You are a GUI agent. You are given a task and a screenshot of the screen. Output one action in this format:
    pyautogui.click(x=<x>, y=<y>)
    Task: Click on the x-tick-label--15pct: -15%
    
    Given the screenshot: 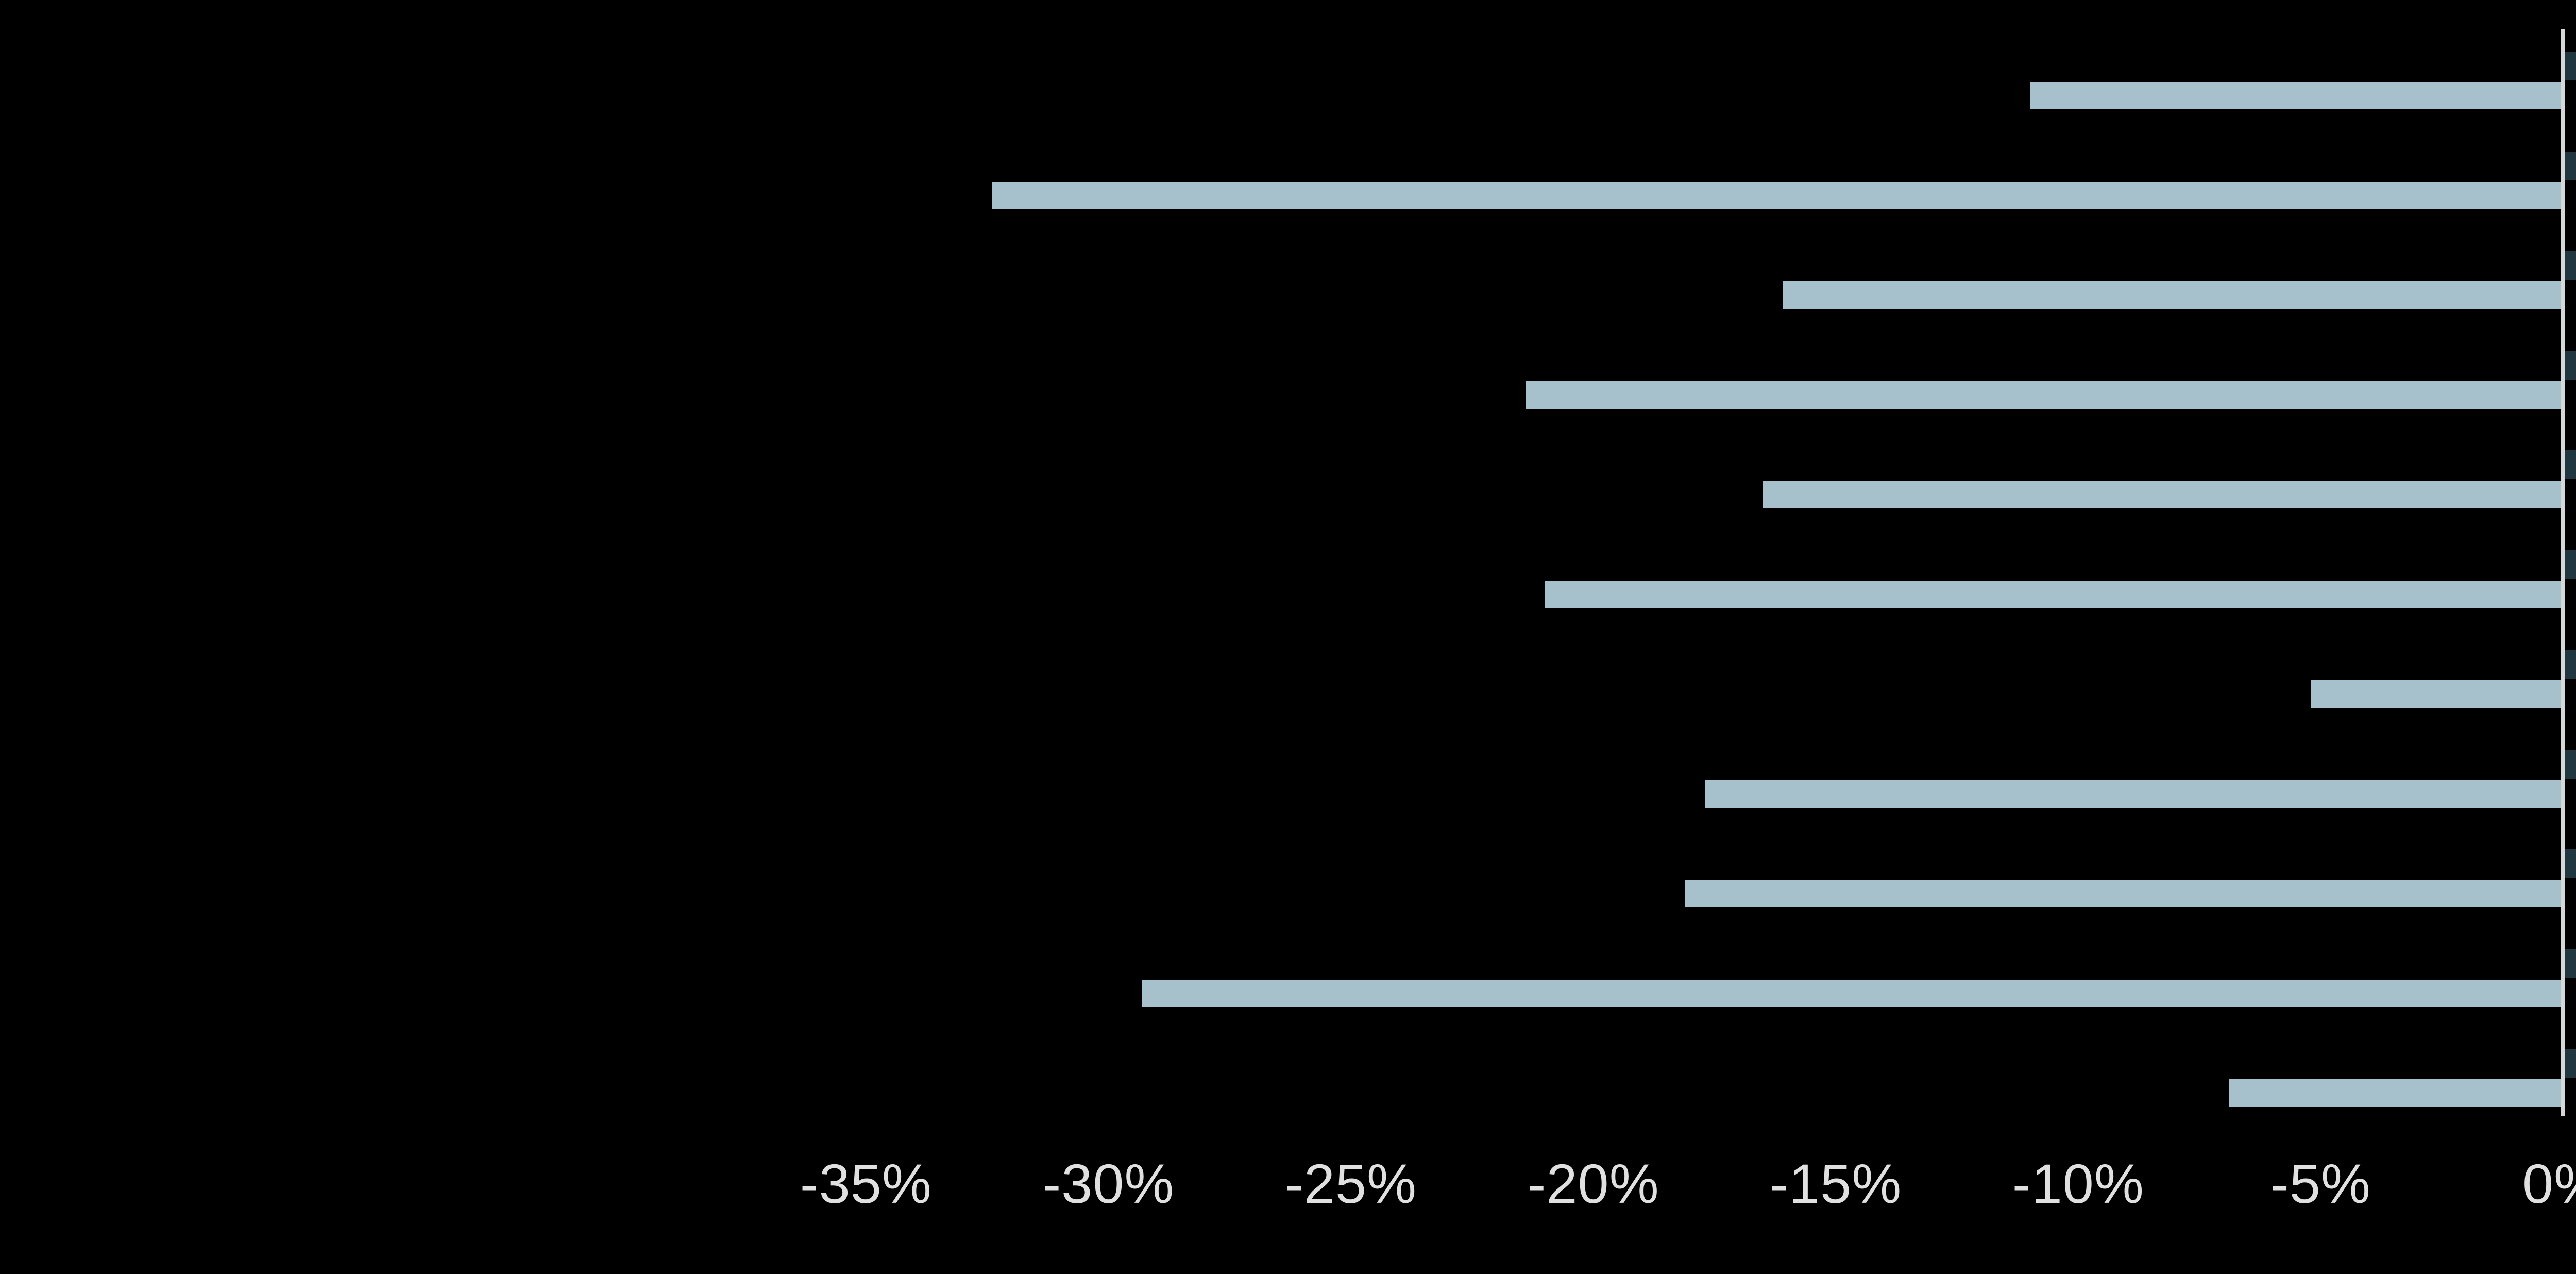 What is the action you would take?
    pyautogui.click(x=1836, y=1183)
    